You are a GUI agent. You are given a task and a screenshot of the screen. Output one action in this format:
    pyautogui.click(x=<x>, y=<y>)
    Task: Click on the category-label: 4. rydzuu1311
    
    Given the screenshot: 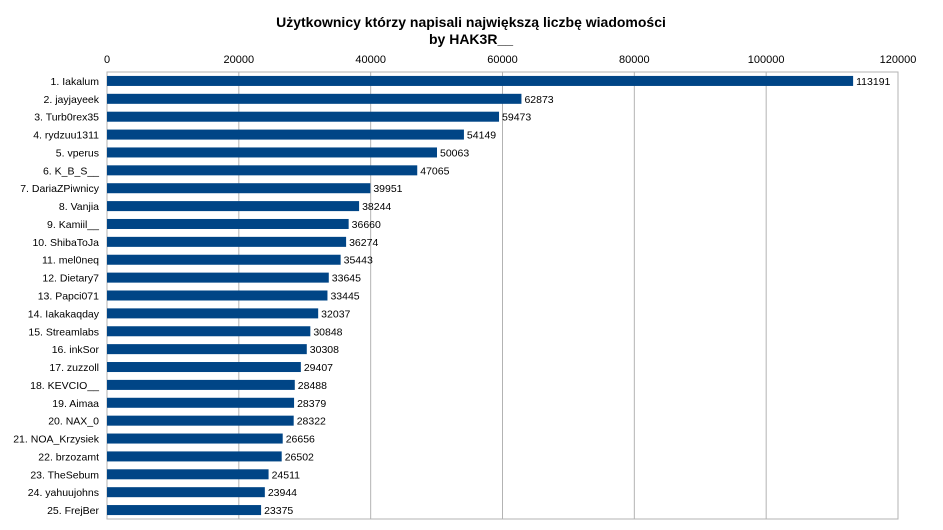 What is the action you would take?
    pyautogui.click(x=66, y=136)
    